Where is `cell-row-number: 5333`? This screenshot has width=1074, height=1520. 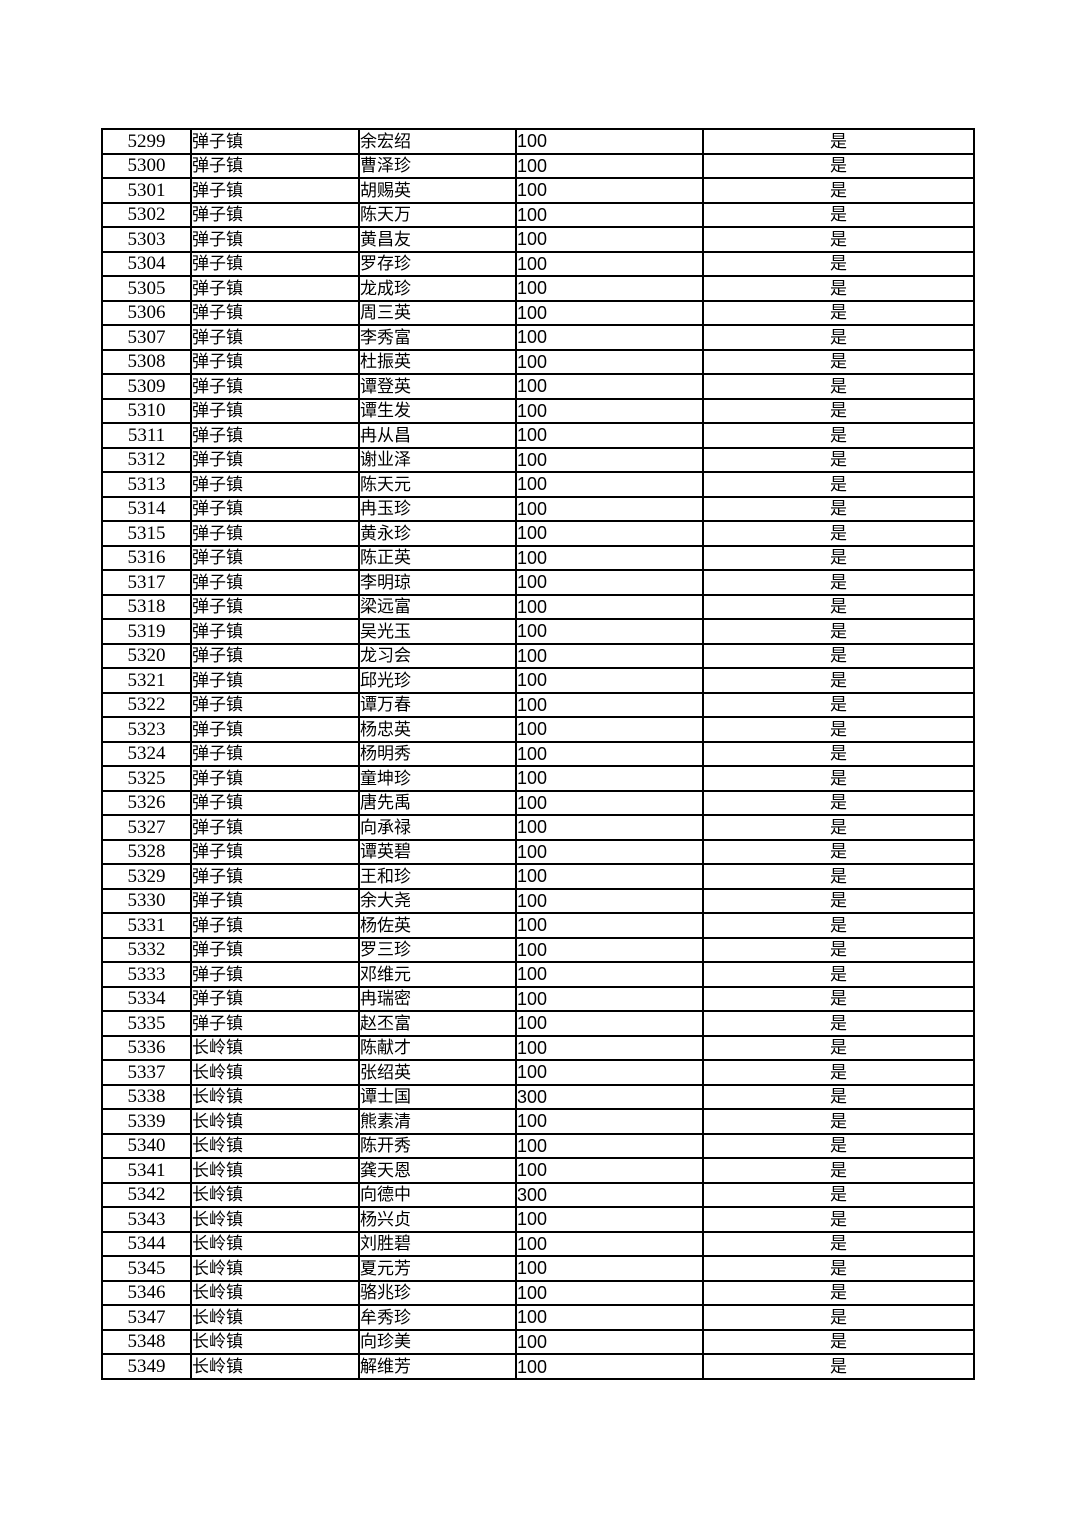 cell-row-number: 5333 is located at coordinates (146, 974).